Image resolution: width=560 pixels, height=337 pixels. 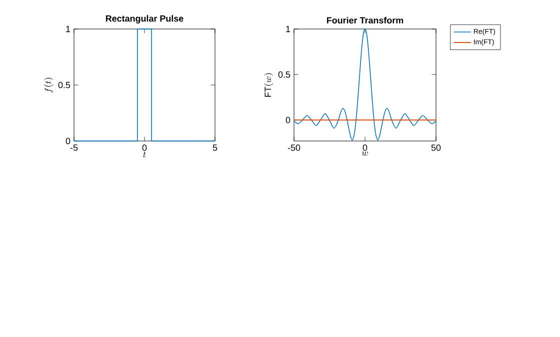 What do you see at coordinates (215, 147) in the screenshot?
I see `x-tick-label: 5` at bounding box center [215, 147].